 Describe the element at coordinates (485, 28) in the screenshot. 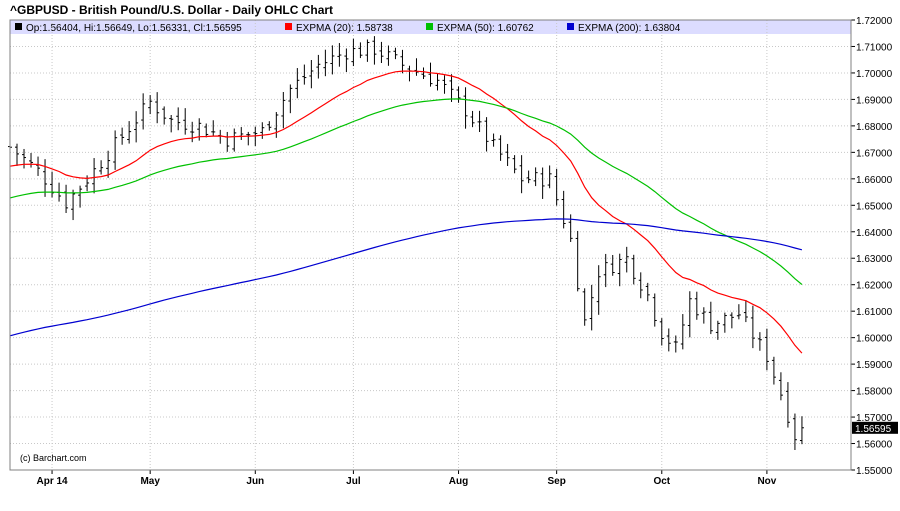

I see `legend-ema50: EXPMA (50): 1.60762` at that location.